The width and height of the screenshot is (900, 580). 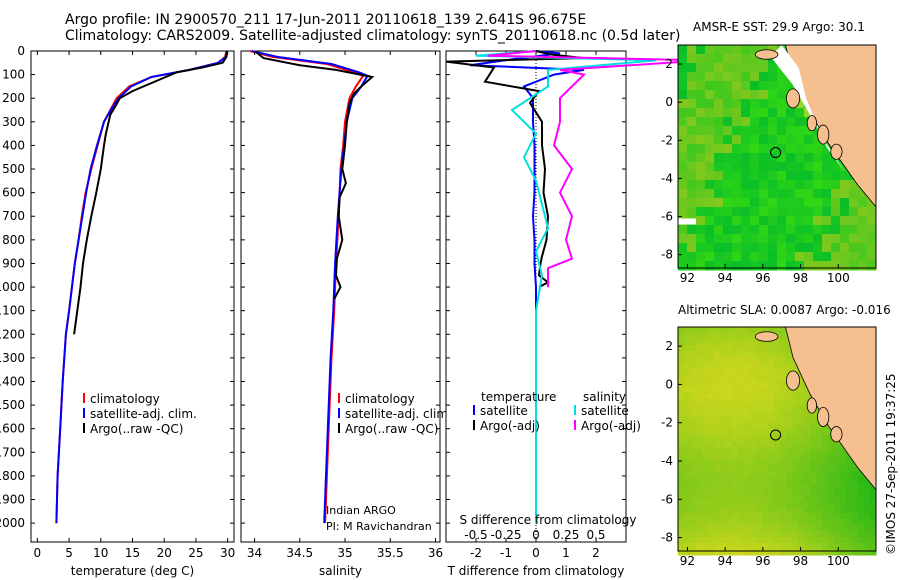 I want to click on x-tick-label: 1, so click(x=566, y=553).